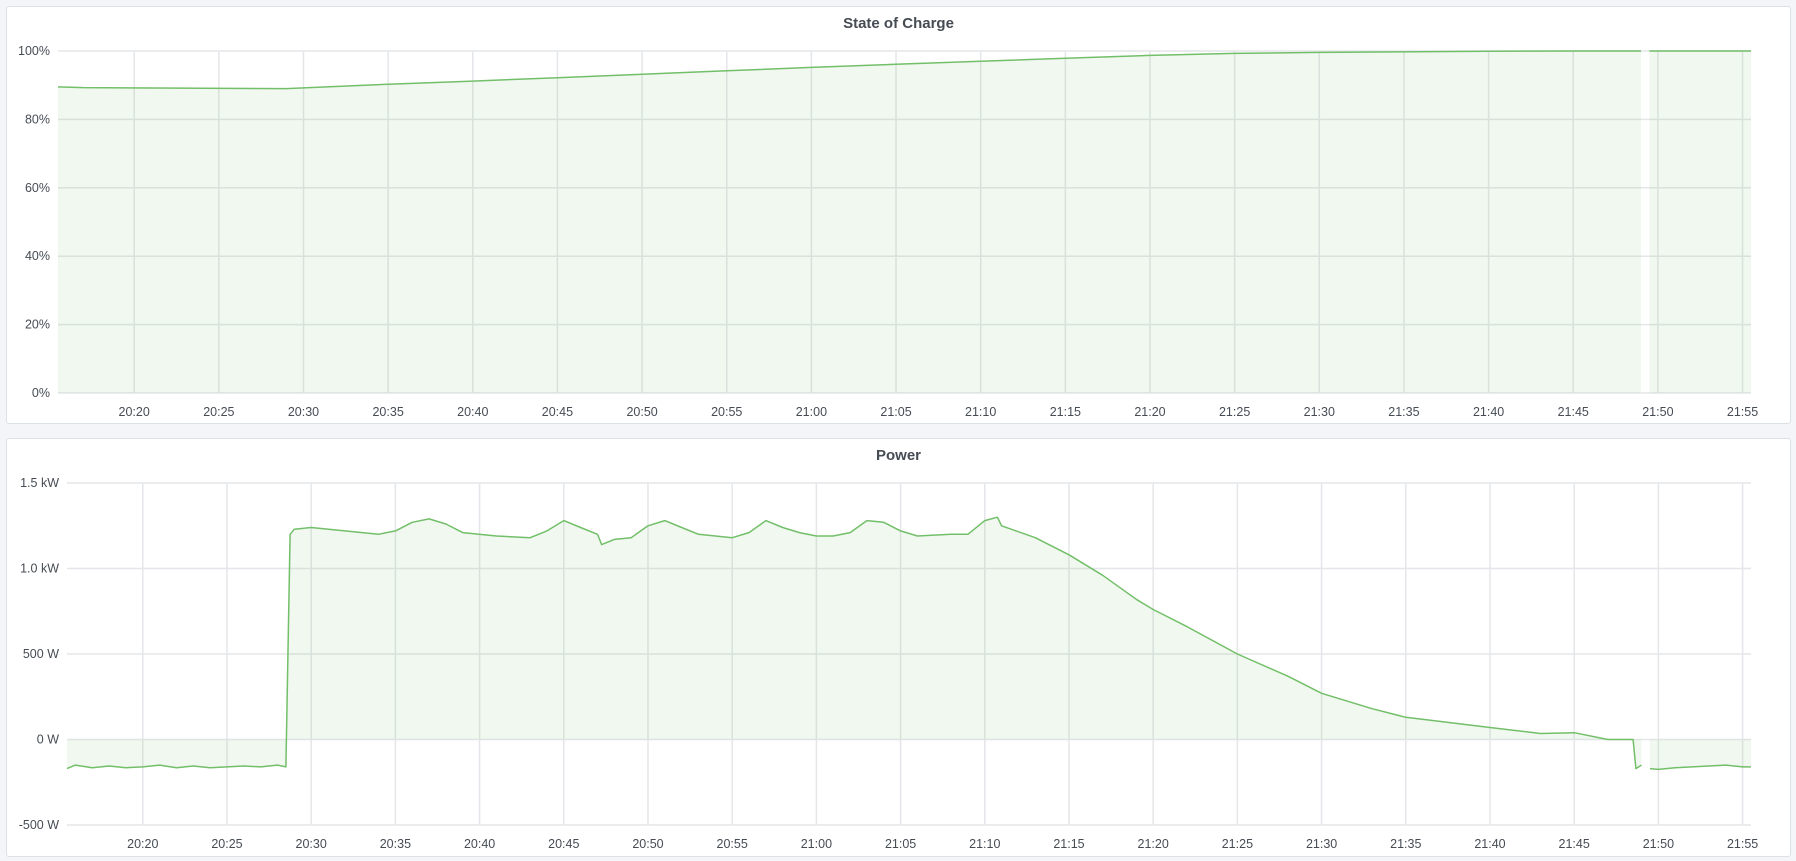 This screenshot has height=861, width=1796. Describe the element at coordinates (39, 483) in the screenshot. I see `y-tick-label: 1.5 kW` at that location.